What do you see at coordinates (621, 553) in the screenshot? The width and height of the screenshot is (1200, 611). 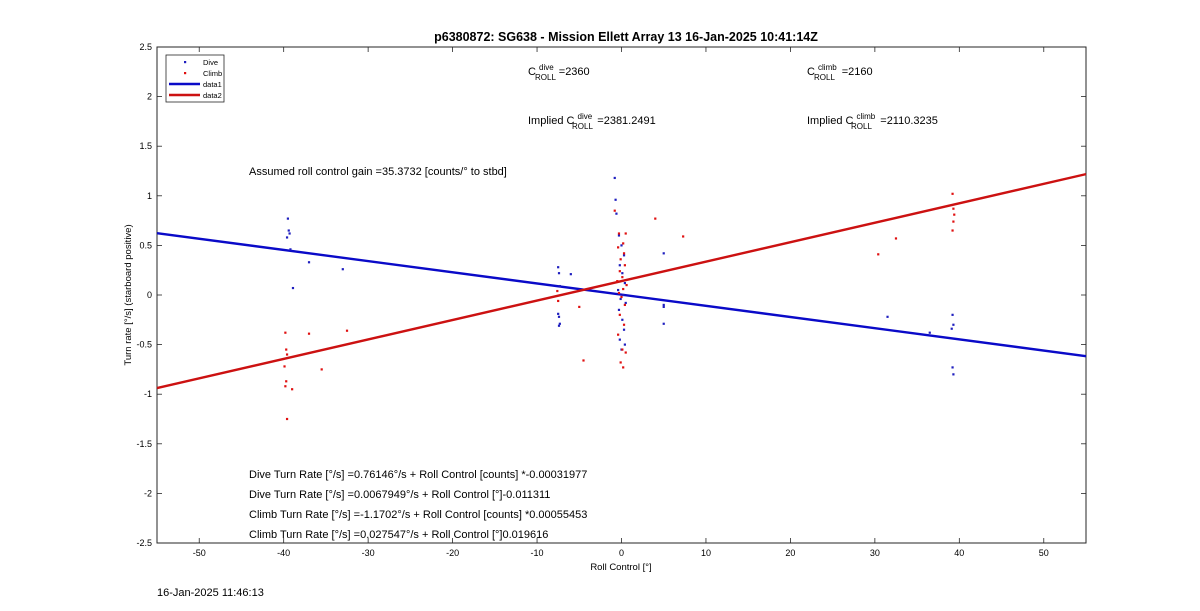 I see `x-tick-label: 0` at bounding box center [621, 553].